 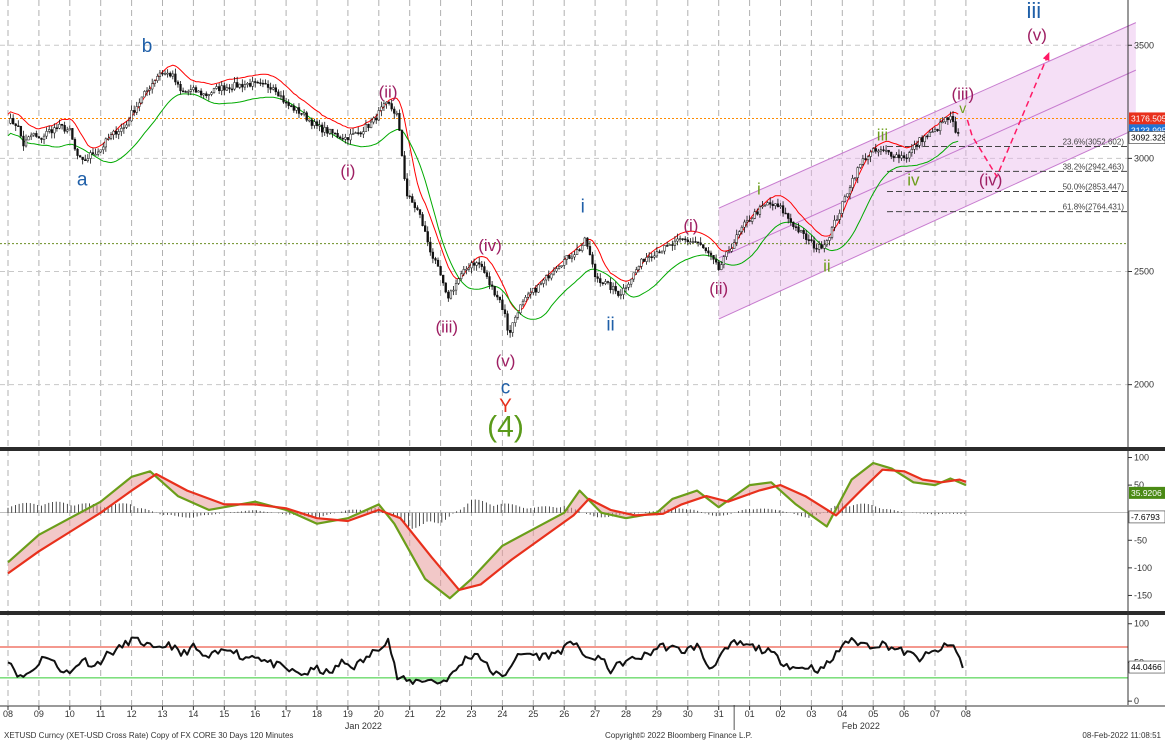 What do you see at coordinates (690, 225) in the screenshot?
I see `wave-label-12: (i)` at bounding box center [690, 225].